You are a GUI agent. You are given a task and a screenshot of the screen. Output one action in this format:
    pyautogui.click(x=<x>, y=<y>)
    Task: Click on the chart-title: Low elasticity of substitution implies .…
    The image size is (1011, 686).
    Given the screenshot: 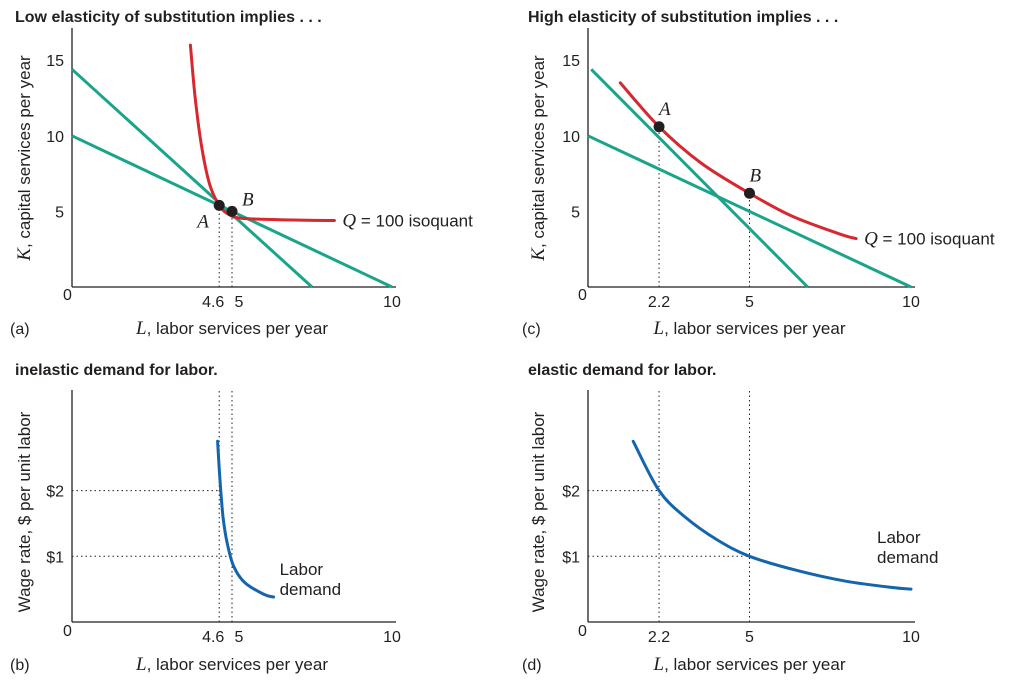 What is the action you would take?
    pyautogui.click(x=168, y=17)
    